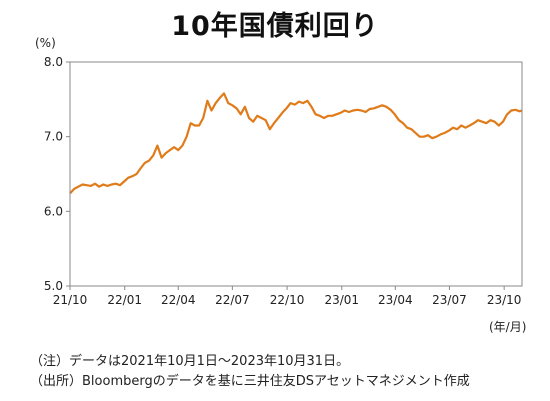  I want to click on y-tick-label: 5.0, so click(53, 286).